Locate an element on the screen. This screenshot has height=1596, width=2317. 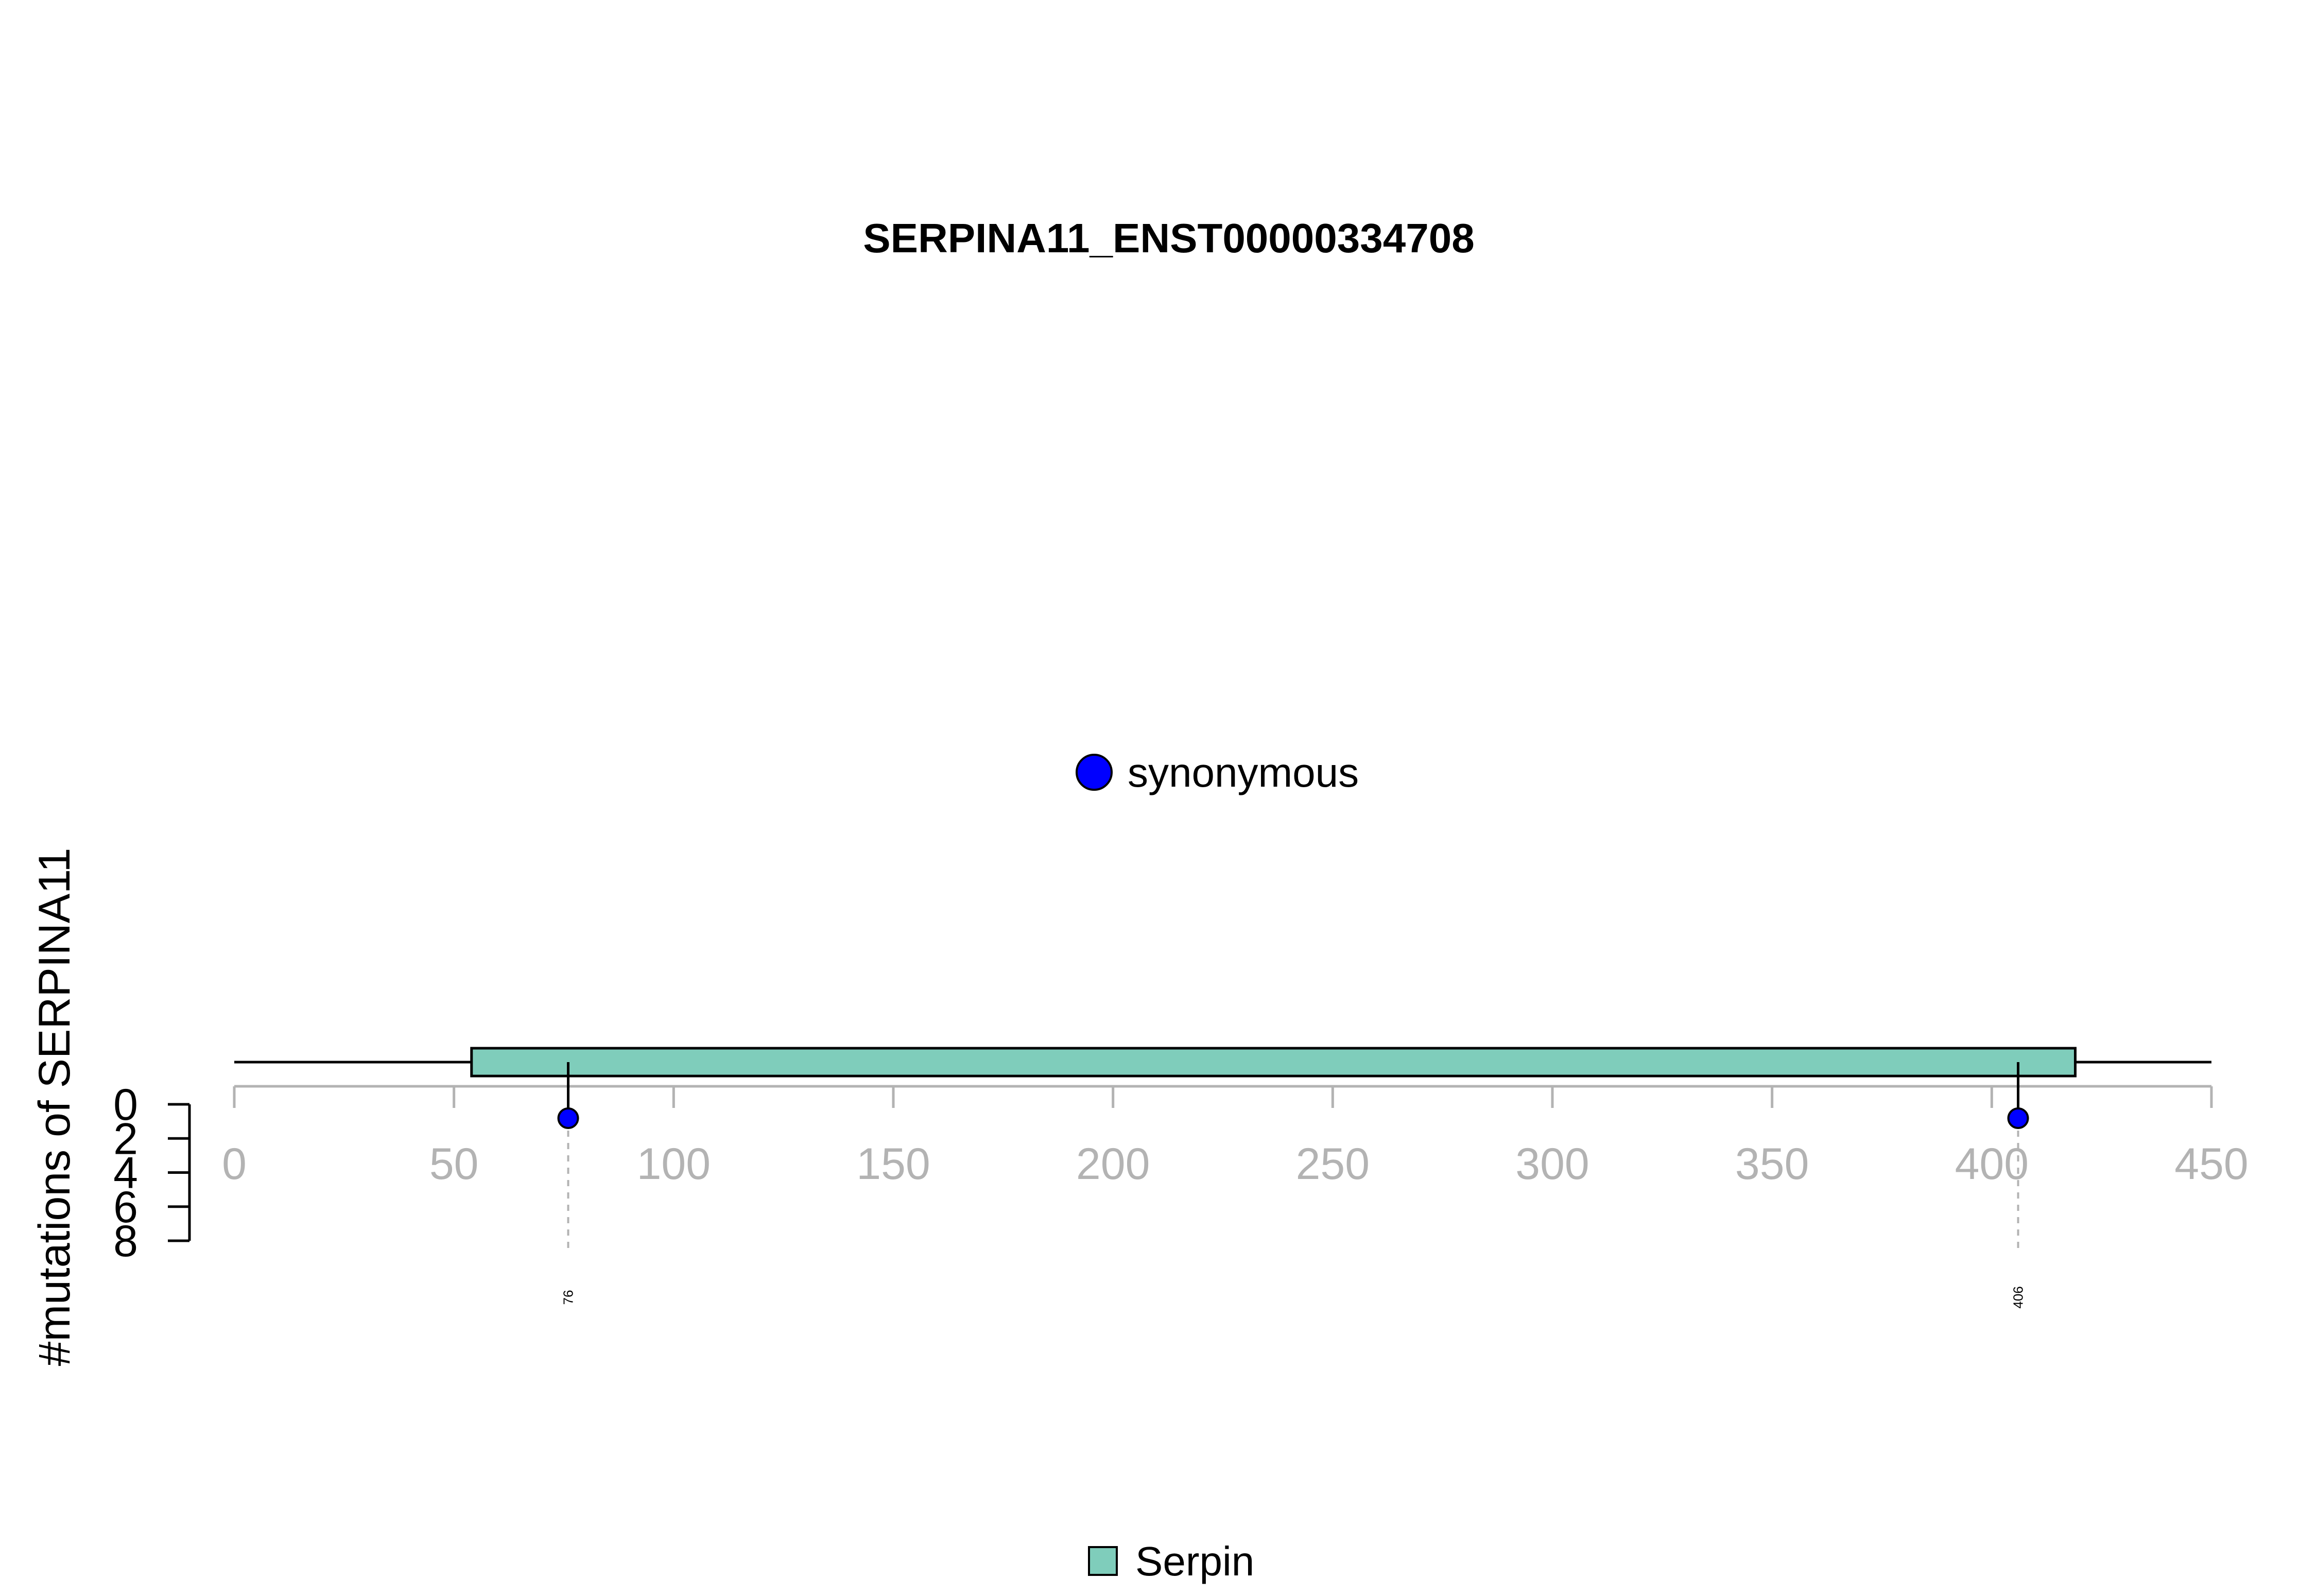
y-tick-label: 6 is located at coordinates (125, 1207).